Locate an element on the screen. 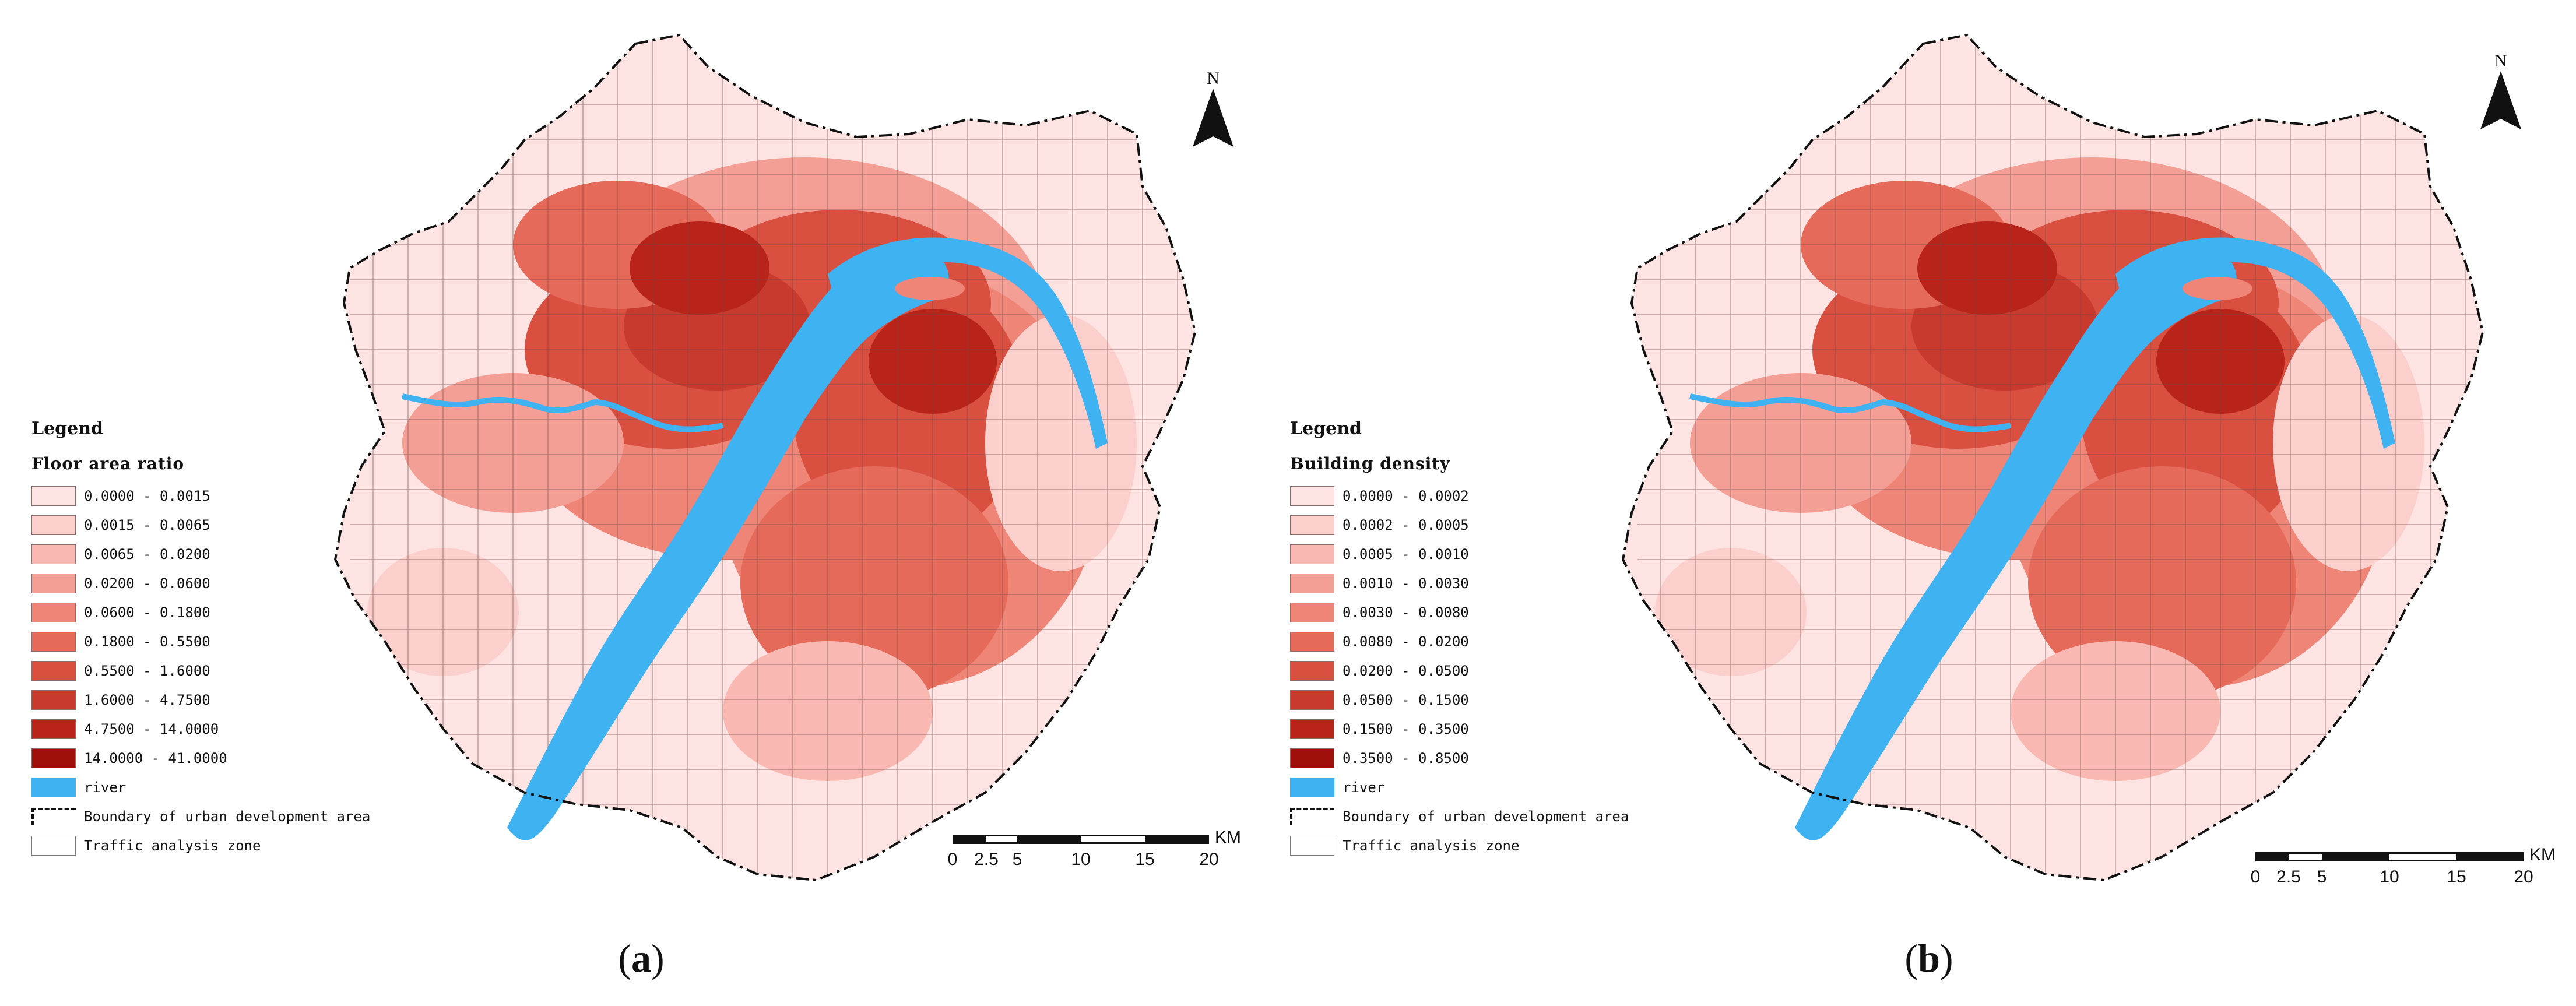 This screenshot has height=1006, width=2576. legend-item-class-7: 0.0200 - 0.0500 is located at coordinates (1459, 670).